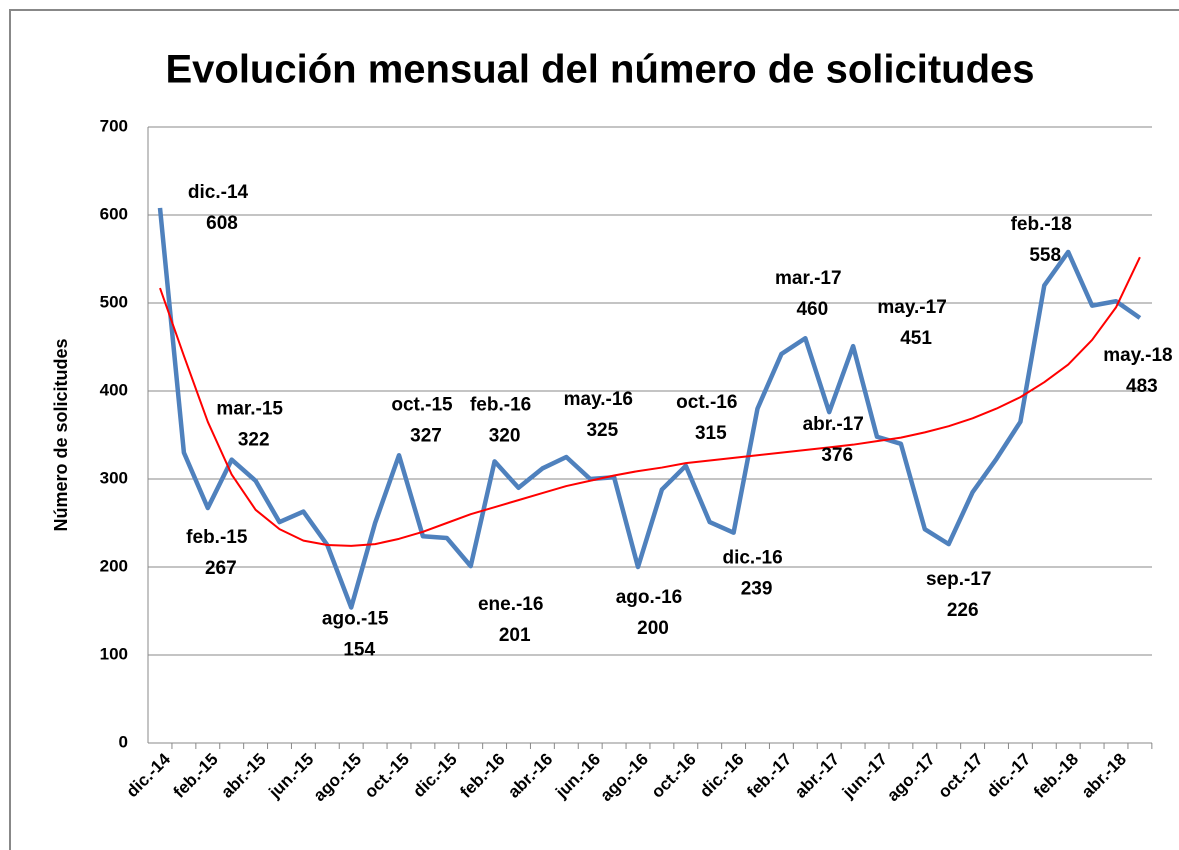 The height and width of the screenshot is (850, 1179). Describe the element at coordinates (114, 477) in the screenshot. I see `y-tick-label: 300` at that location.